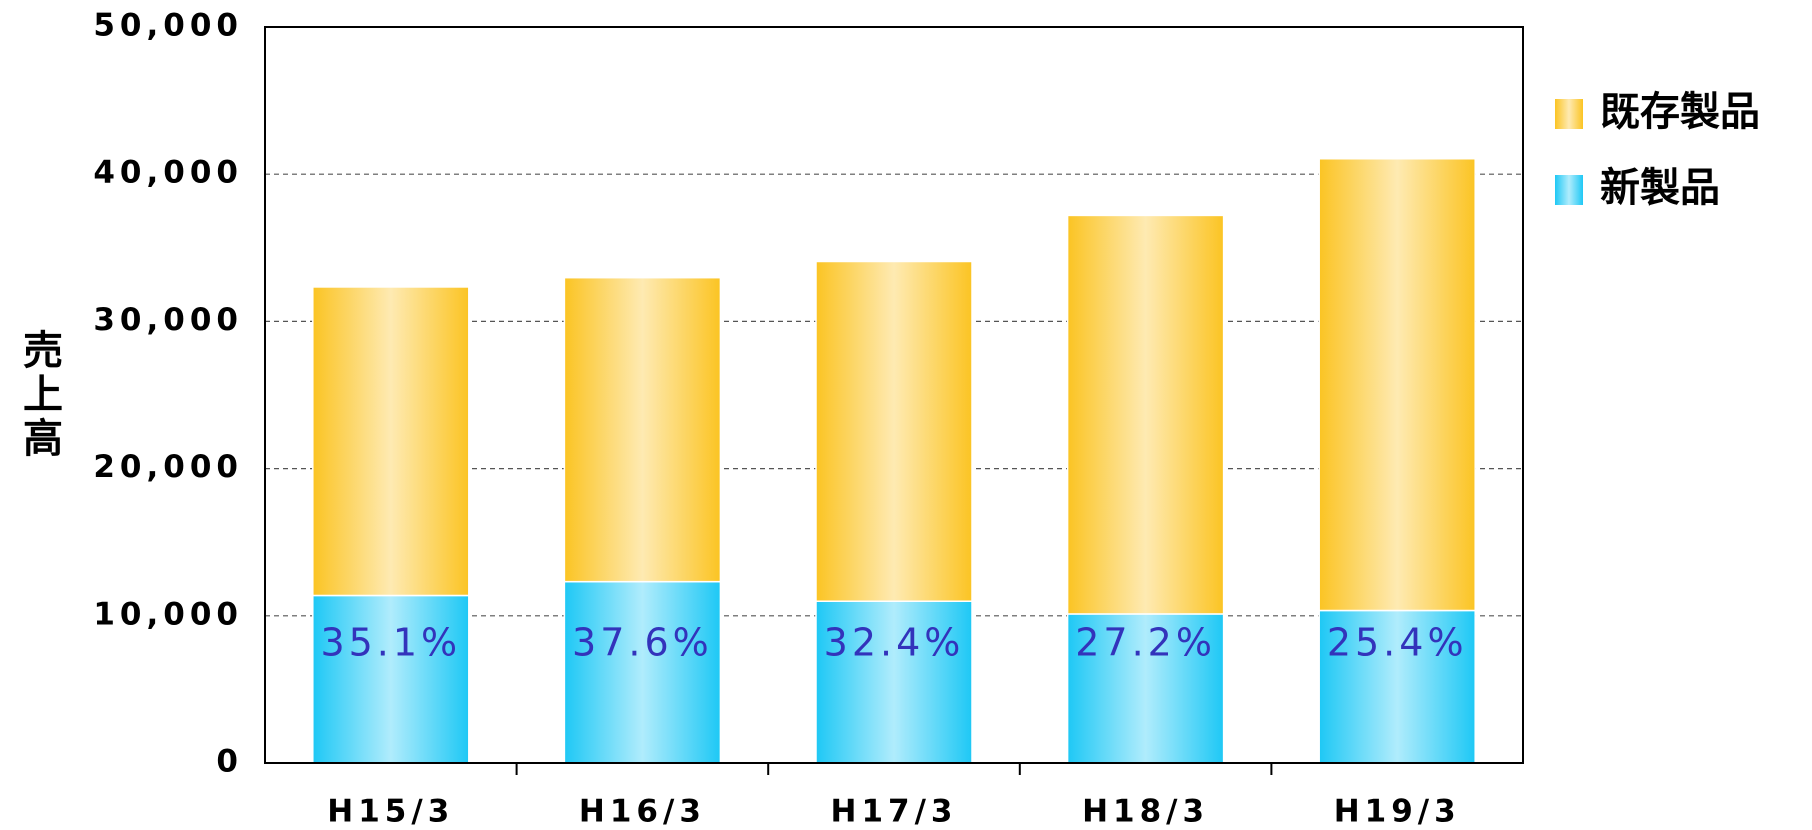  Describe the element at coordinates (39, 395) in the screenshot. I see `y-axis-label: 売上高` at that location.